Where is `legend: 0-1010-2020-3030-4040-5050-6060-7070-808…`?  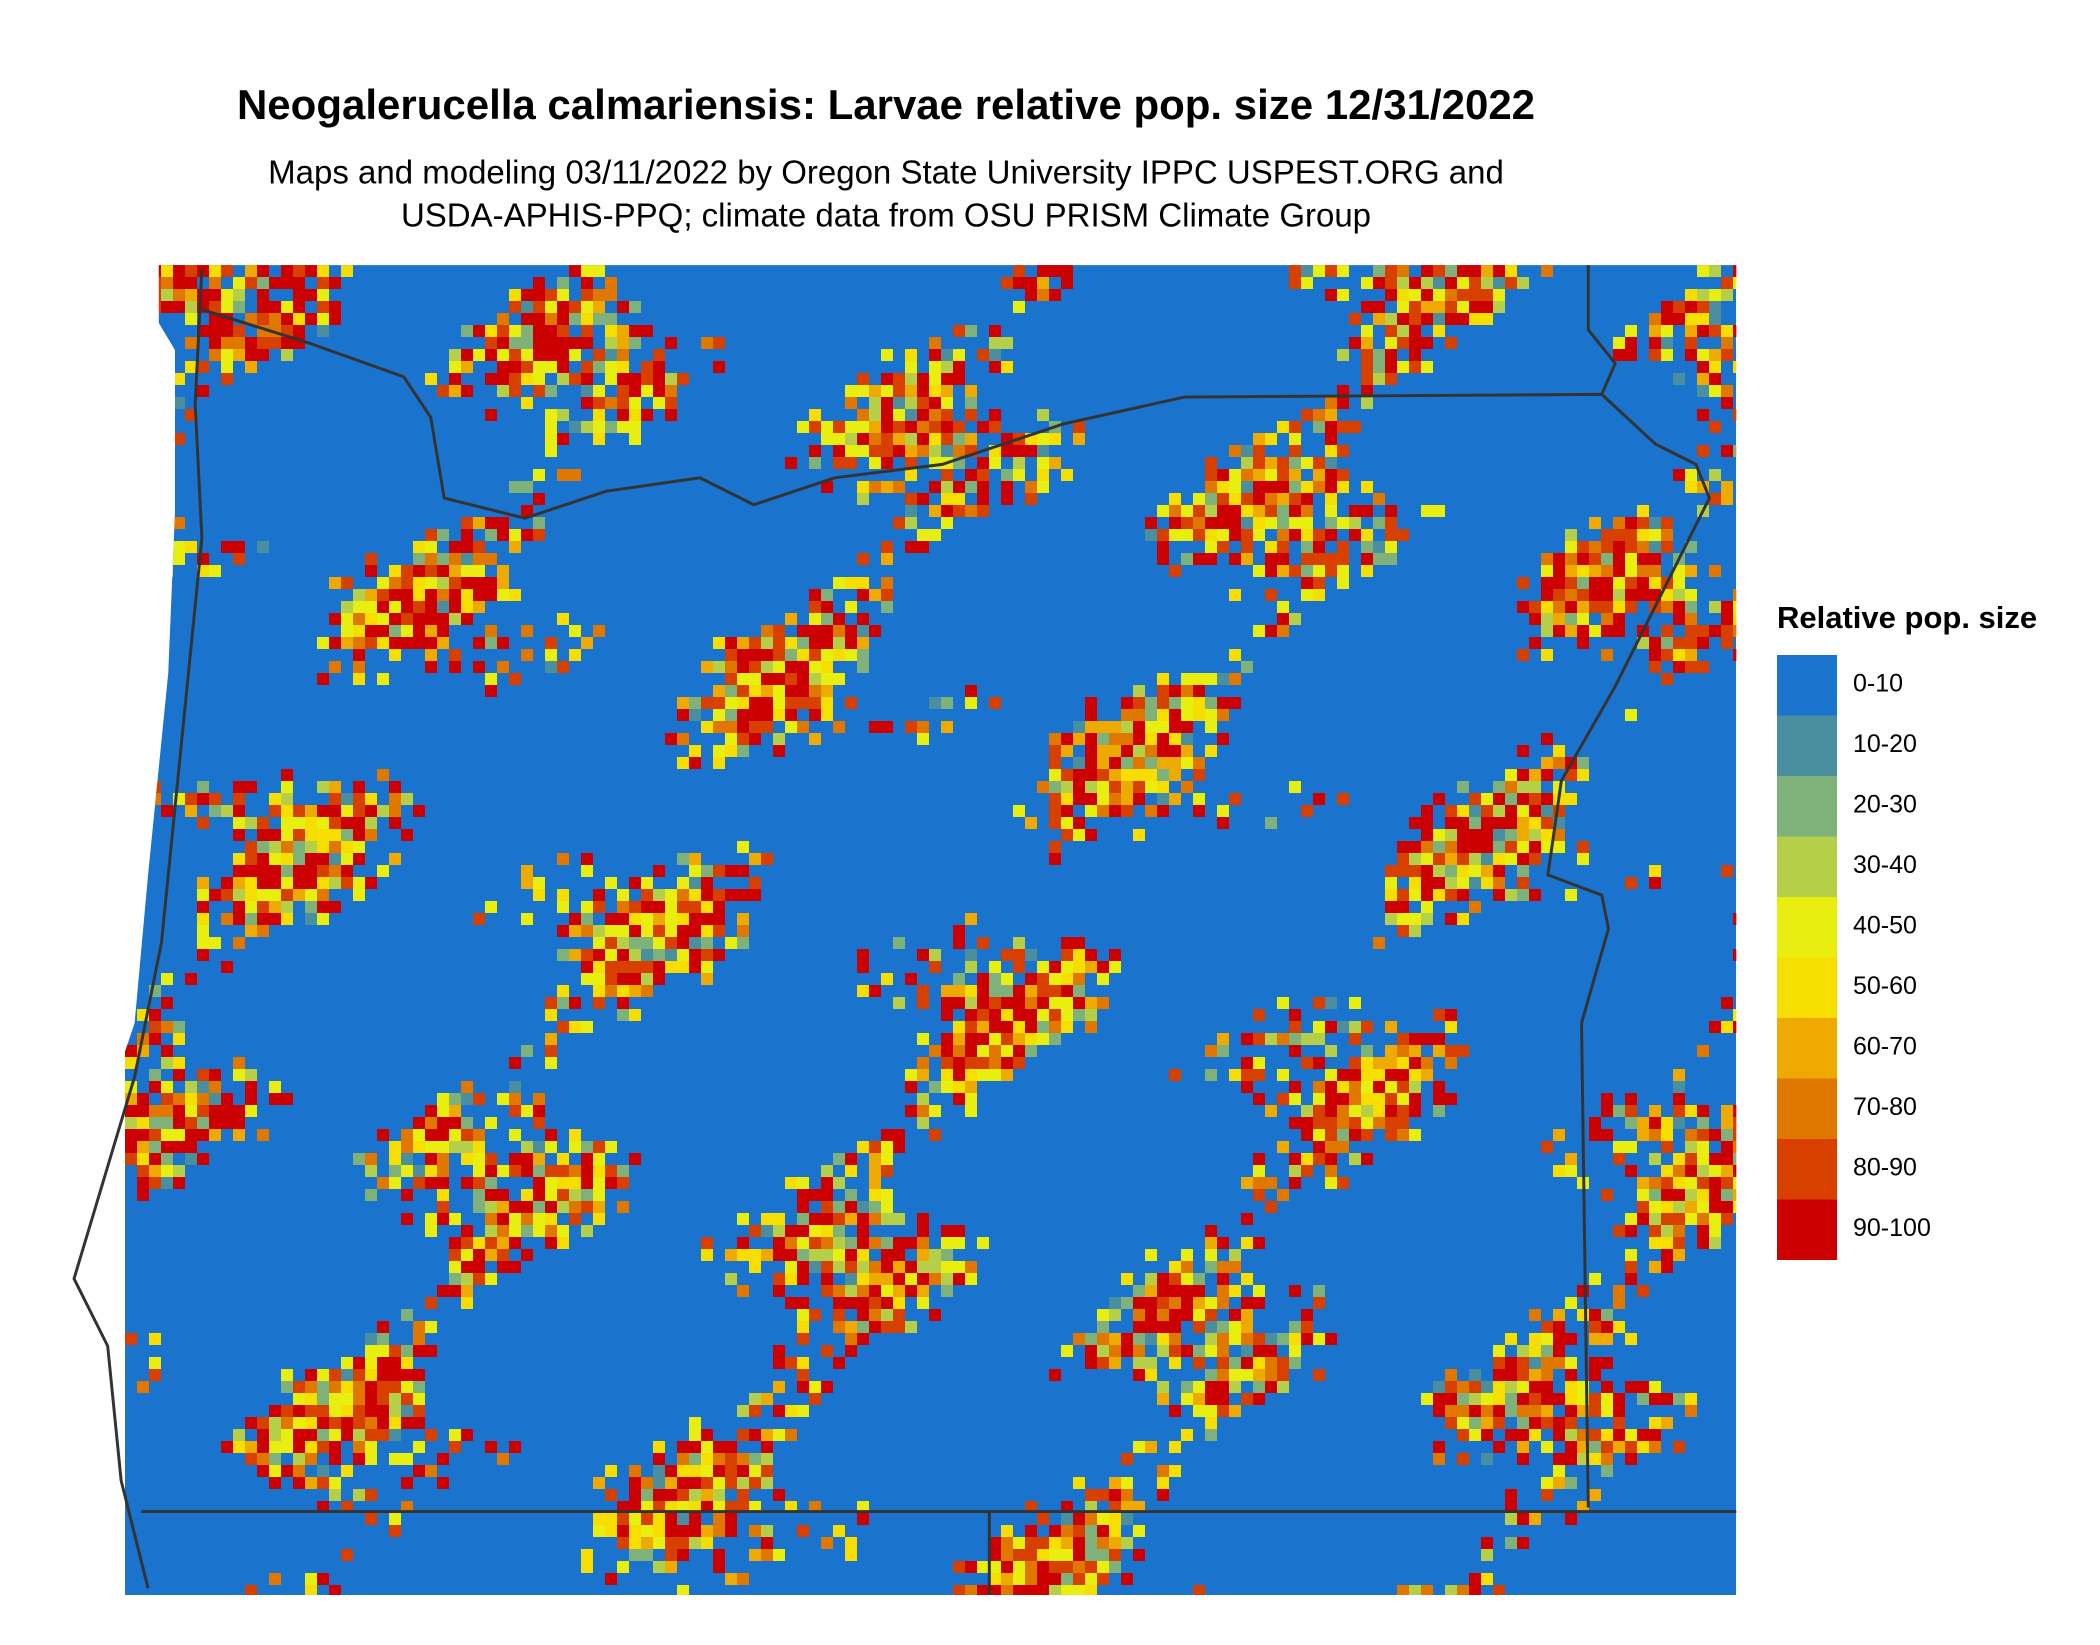 legend: 0-1010-2020-3030-4040-5050-6060-7070-808… is located at coordinates (1854, 957).